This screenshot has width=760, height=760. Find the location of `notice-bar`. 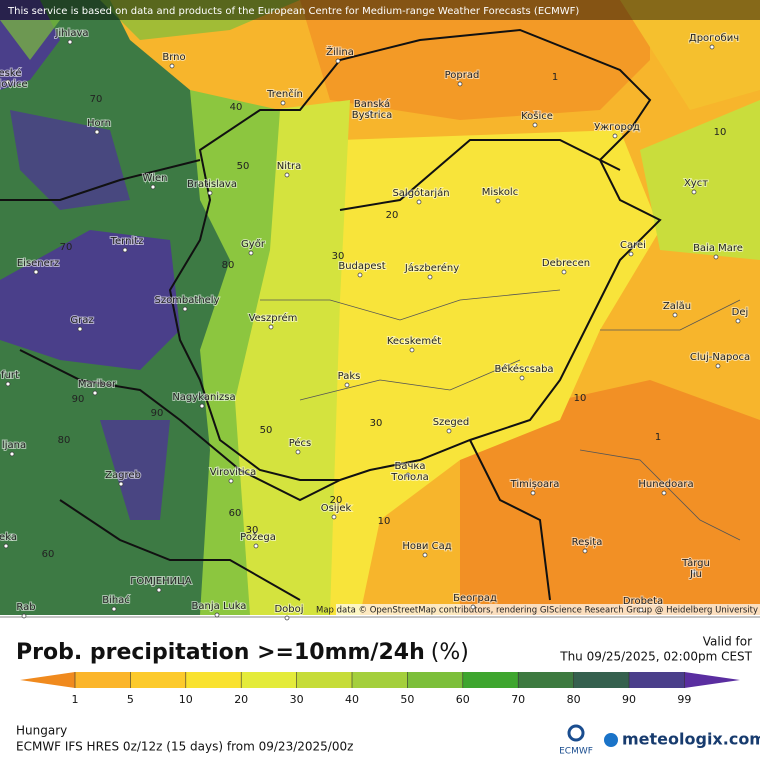

notice-bar is located at coordinates (380, 10).